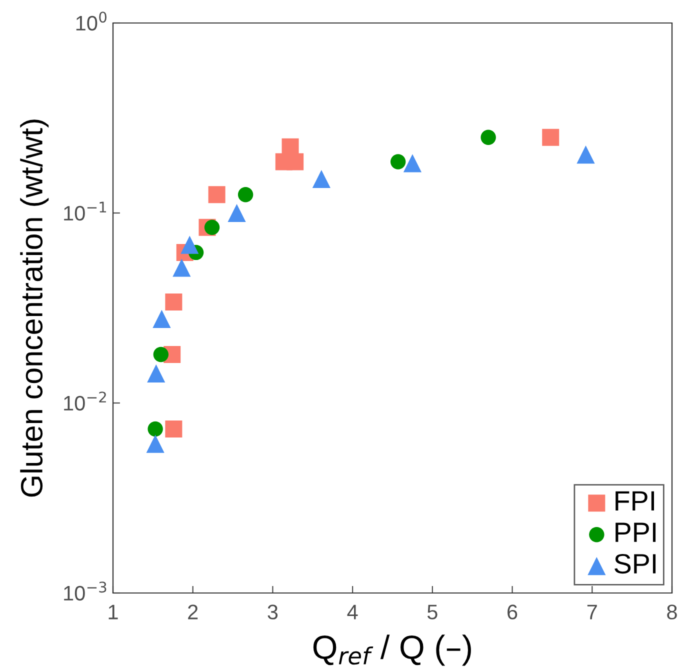 The height and width of the screenshot is (672, 678). Describe the element at coordinates (636, 532) in the screenshot. I see `legend-label: PPI` at that location.